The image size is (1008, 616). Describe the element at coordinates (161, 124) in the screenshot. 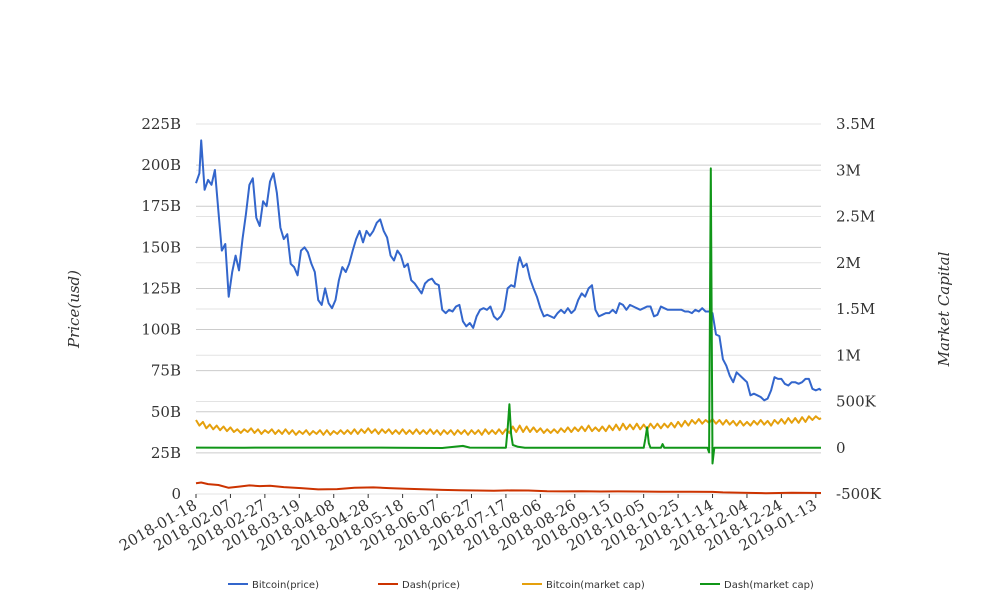

I see `y-tick-label: 225B` at that location.